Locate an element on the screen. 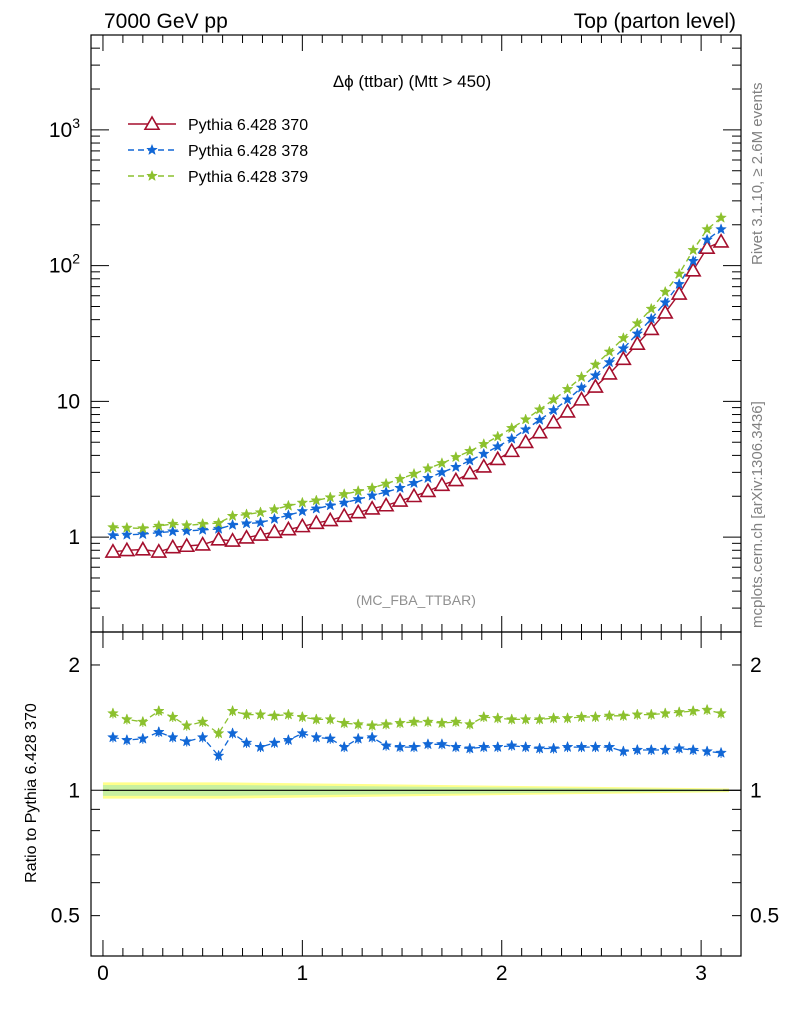 This screenshot has height=1029, width=786. main-y-tick-label: 103 is located at coordinates (64, 128).